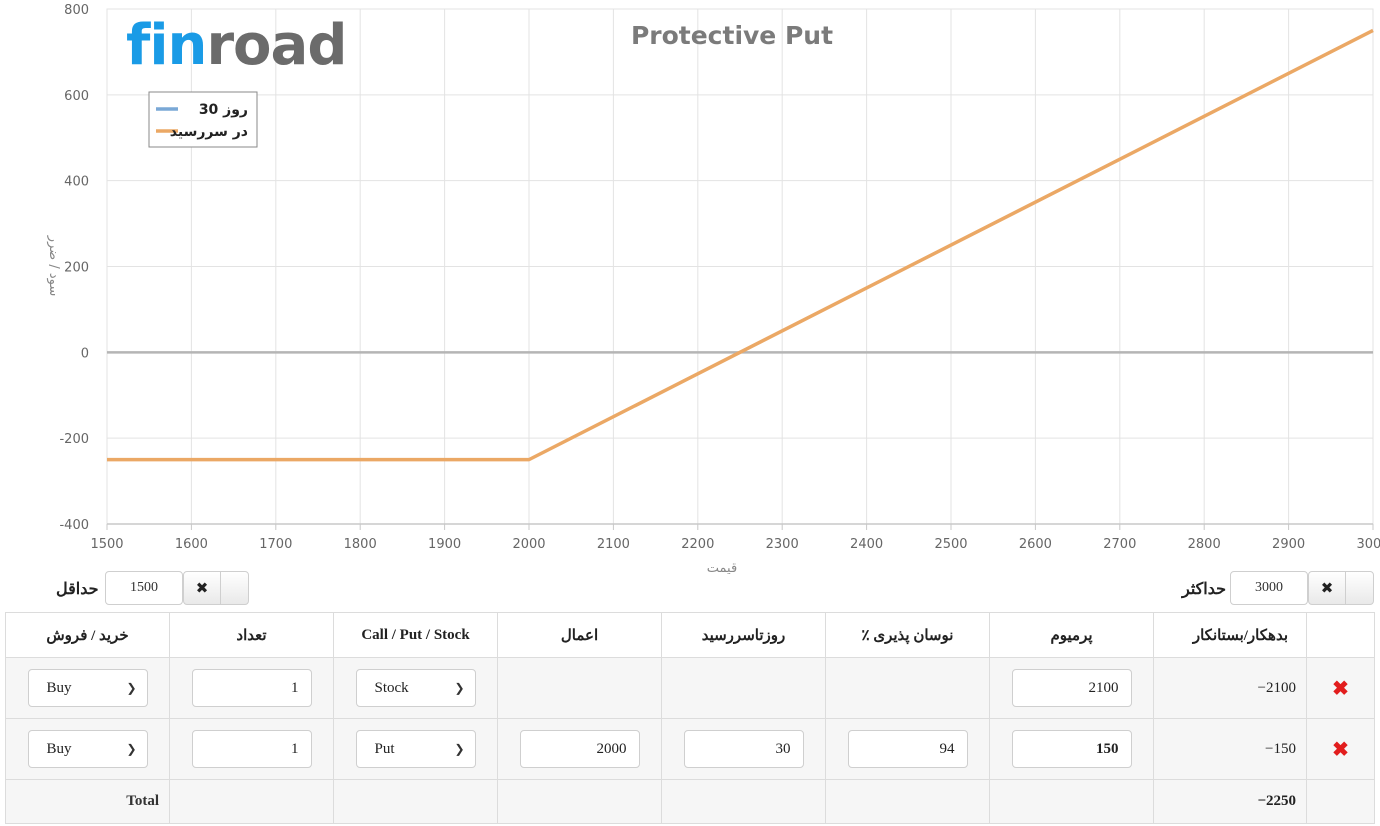  Describe the element at coordinates (360, 544) in the screenshot. I see `x-tick-label: 1800` at that location.